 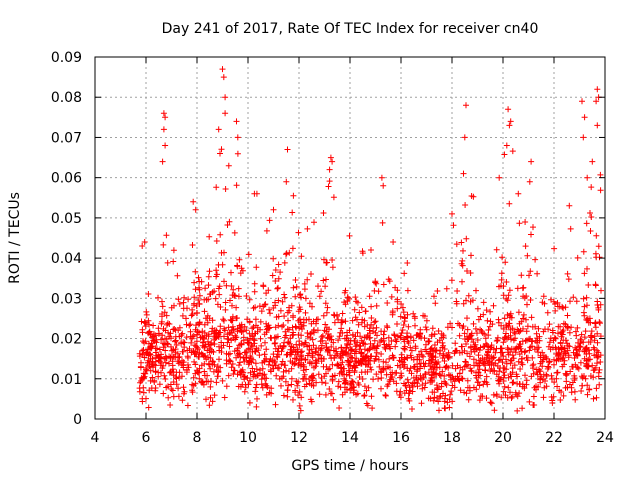 What do you see at coordinates (77, 420) in the screenshot?
I see `y-tick-label: 0` at bounding box center [77, 420].